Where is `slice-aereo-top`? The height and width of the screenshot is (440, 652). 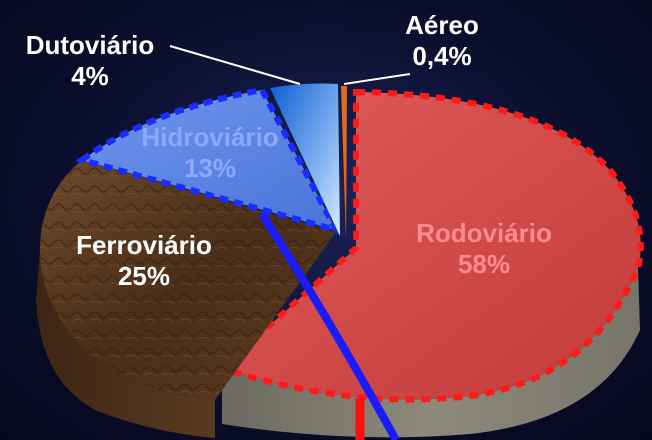 slice-aereo-top is located at coordinates (344, 163).